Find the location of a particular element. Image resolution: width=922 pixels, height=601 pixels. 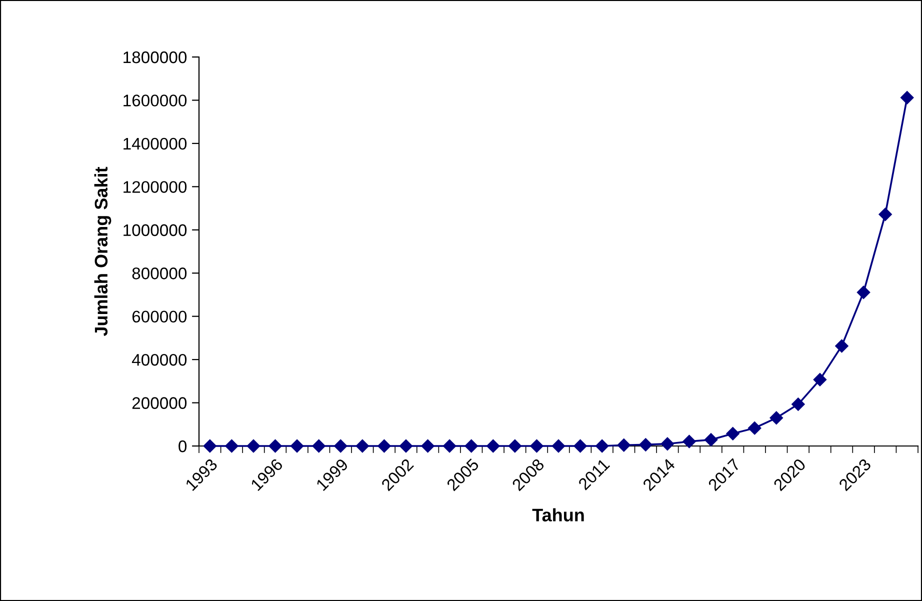

y-tick-label: 1800000 is located at coordinates (155, 57).